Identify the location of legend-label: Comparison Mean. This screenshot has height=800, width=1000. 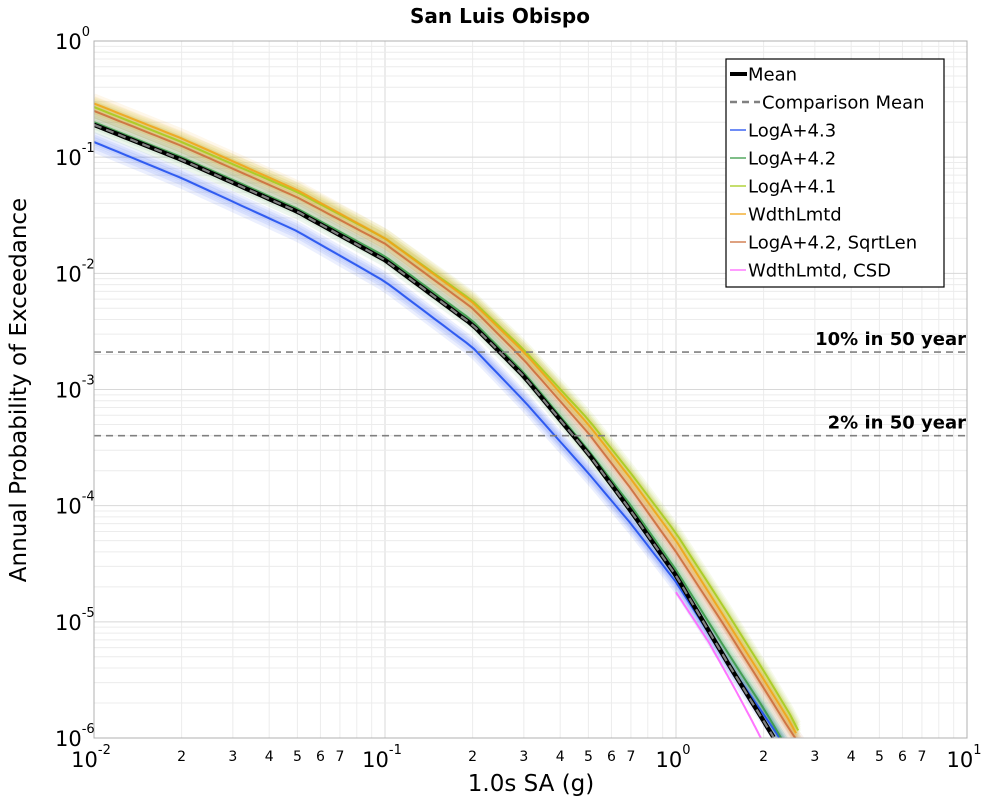
(843, 103).